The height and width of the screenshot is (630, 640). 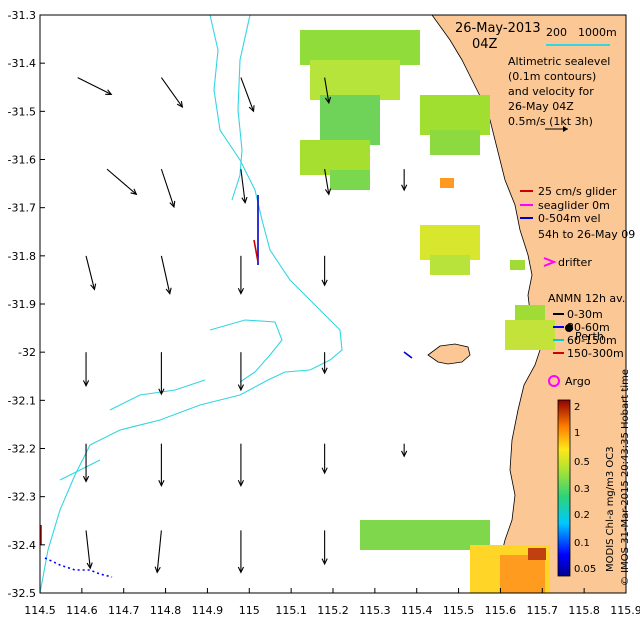 I want to click on x-tick-label: 115, so click(x=249, y=610).